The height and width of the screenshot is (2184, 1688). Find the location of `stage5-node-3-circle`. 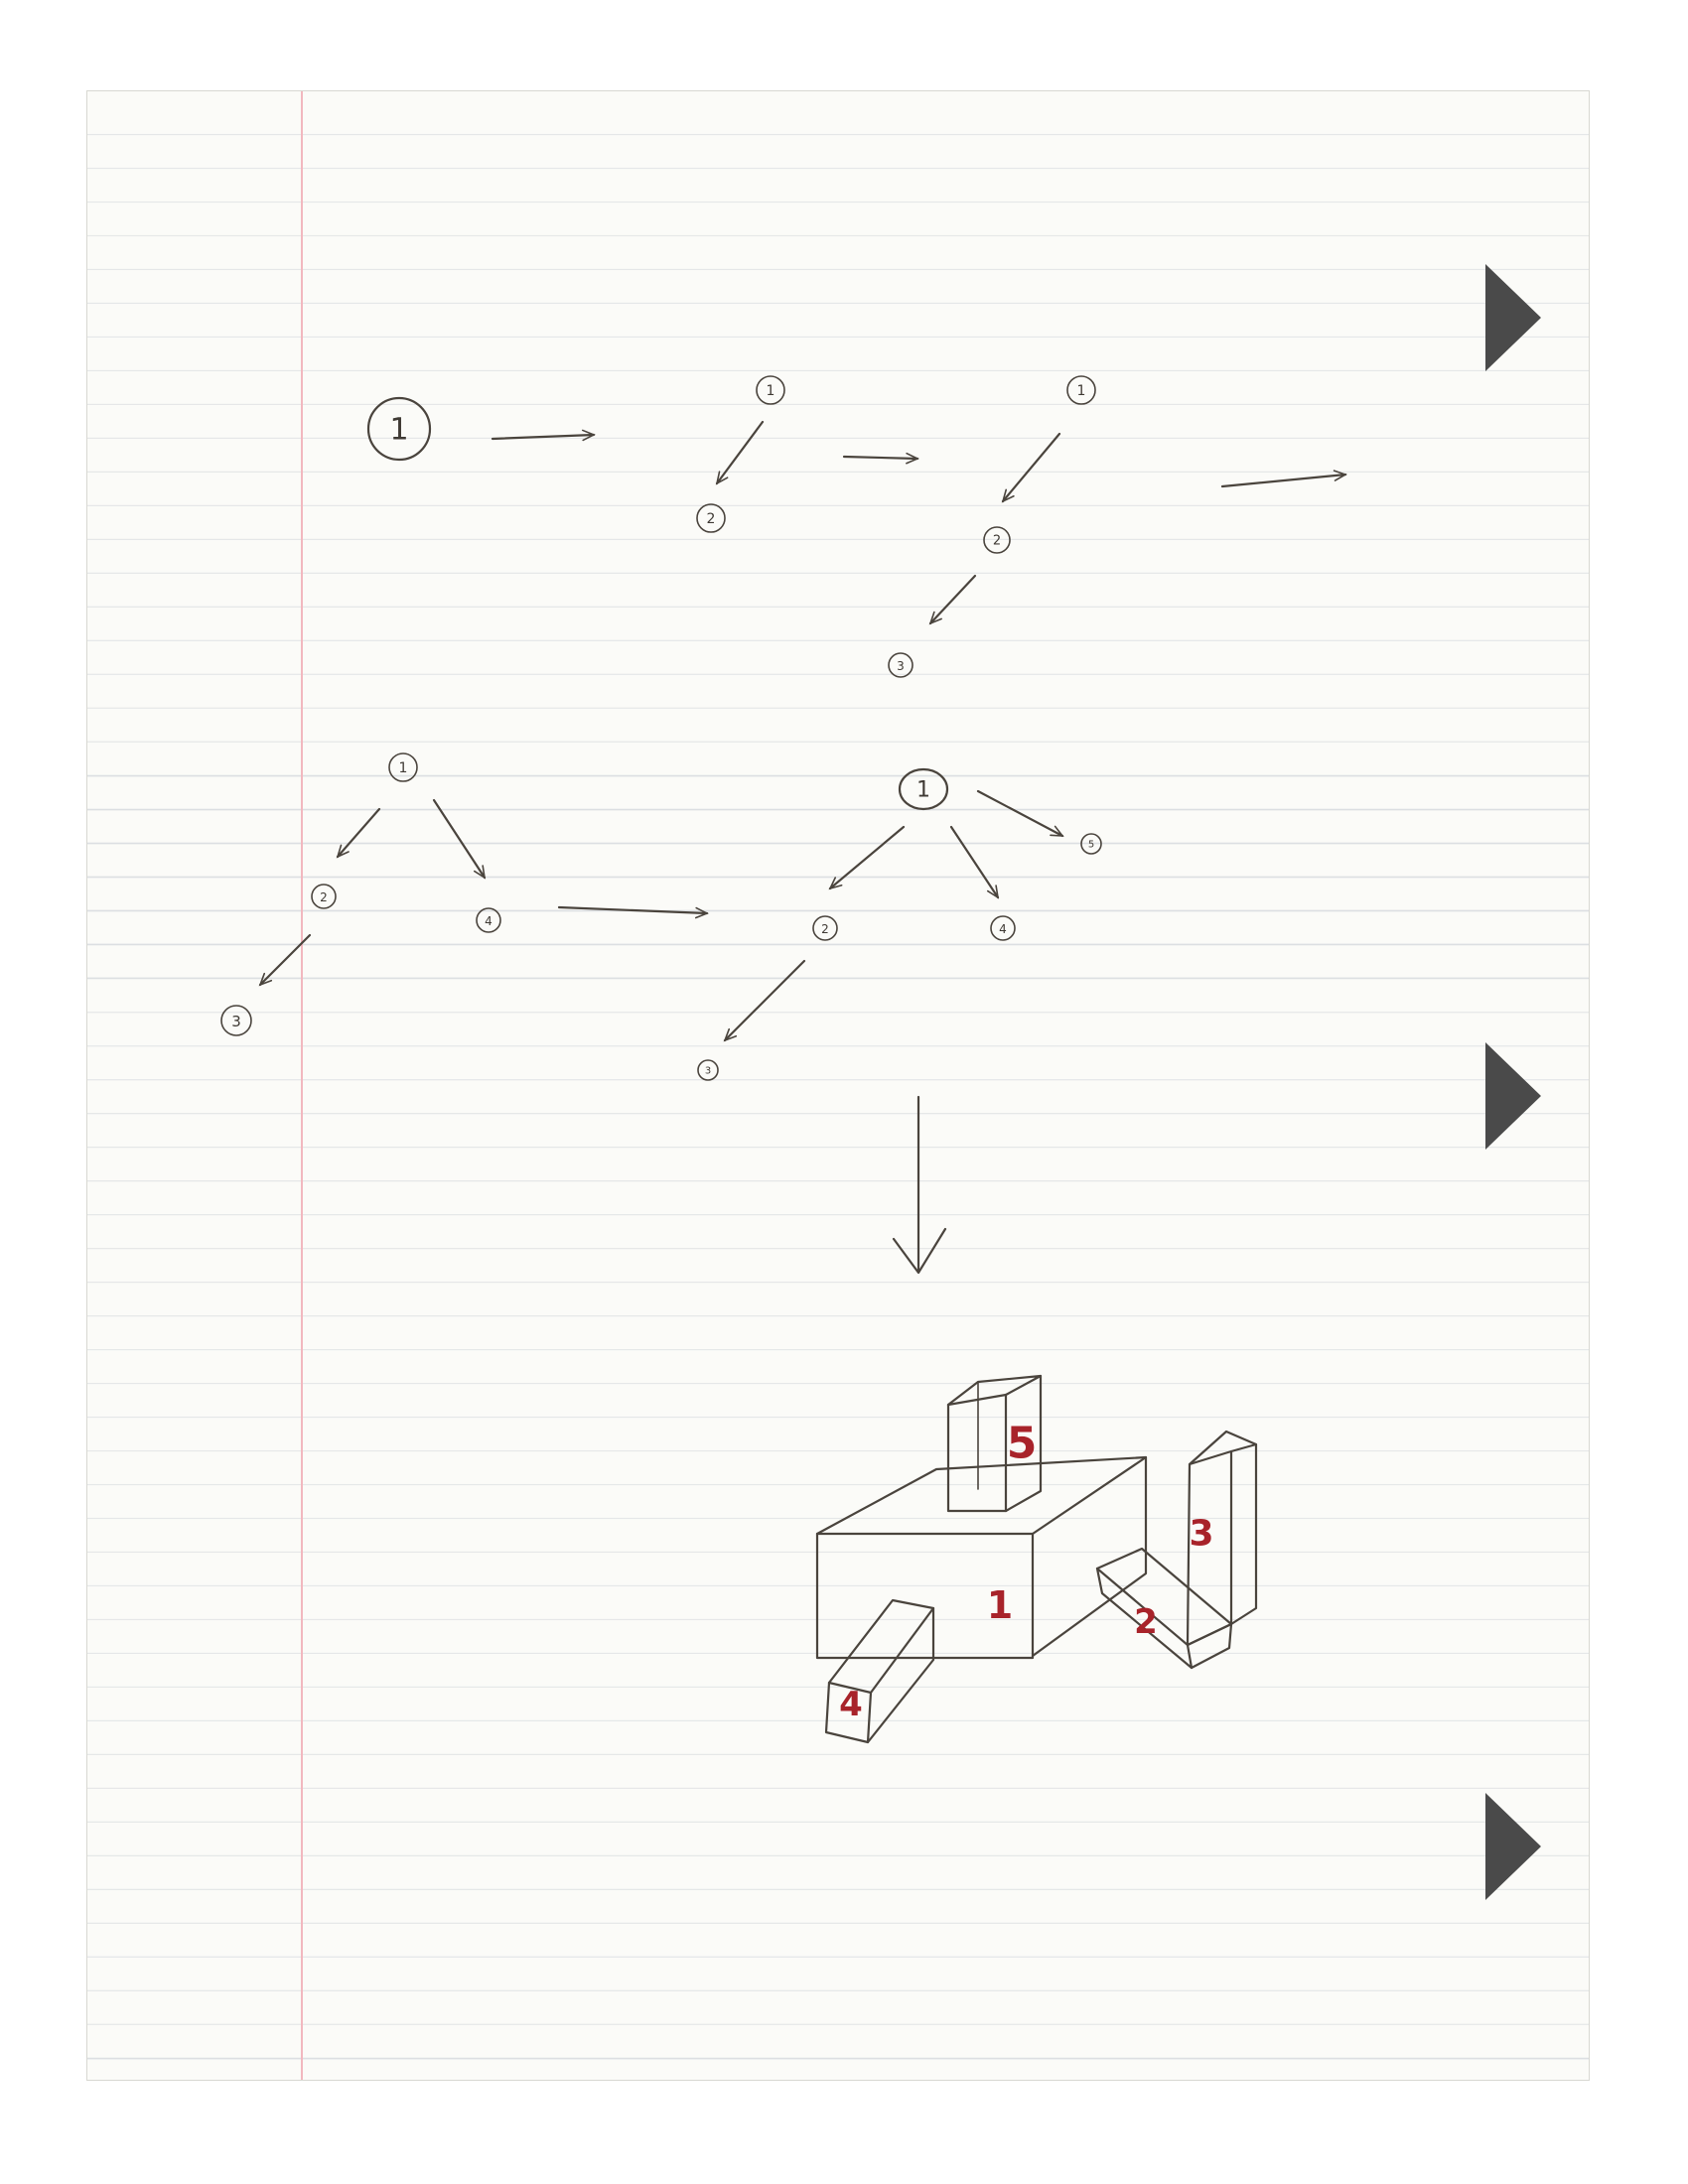

stage5-node-3-circle is located at coordinates (708, 1070).